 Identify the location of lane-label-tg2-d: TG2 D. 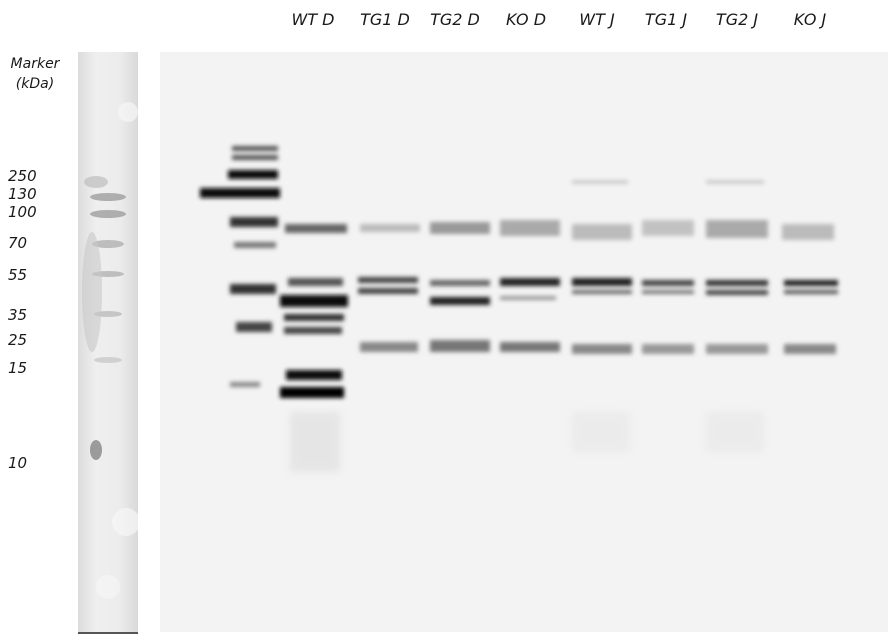
(455, 19).